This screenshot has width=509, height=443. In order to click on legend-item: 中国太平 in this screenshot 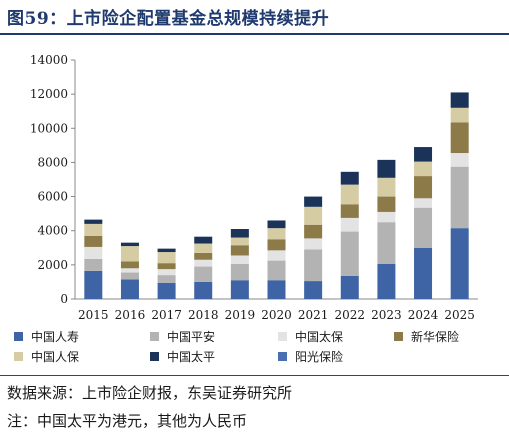, I will do `click(182, 356)`.